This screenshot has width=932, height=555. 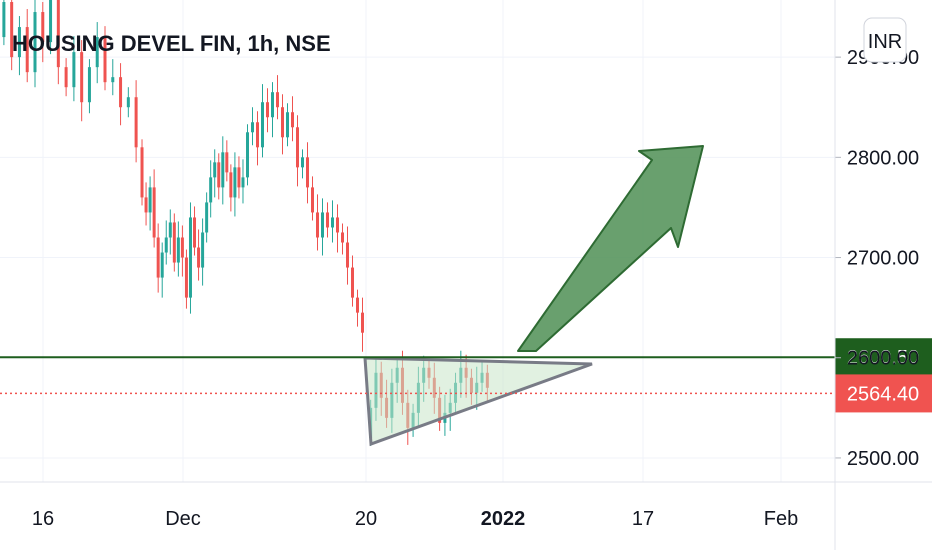 I want to click on resistance-price-tag, so click(x=883, y=357).